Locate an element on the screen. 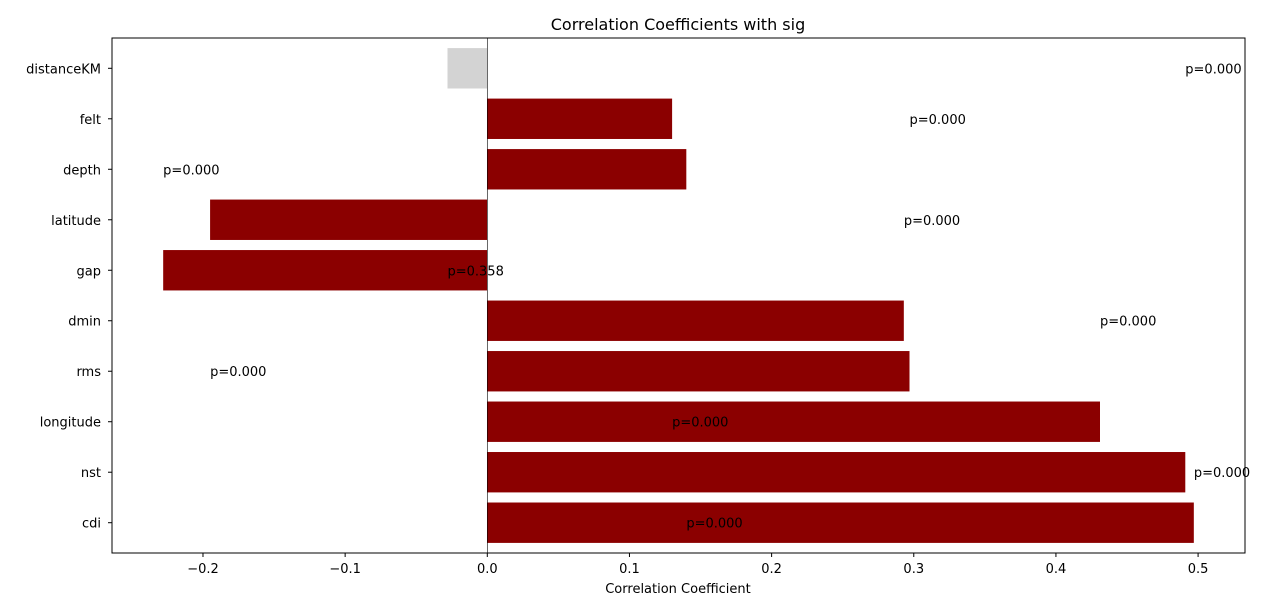 This screenshot has width=1280, height=612. p-value-label-distanceKM: p=0.000 is located at coordinates (1213, 69).